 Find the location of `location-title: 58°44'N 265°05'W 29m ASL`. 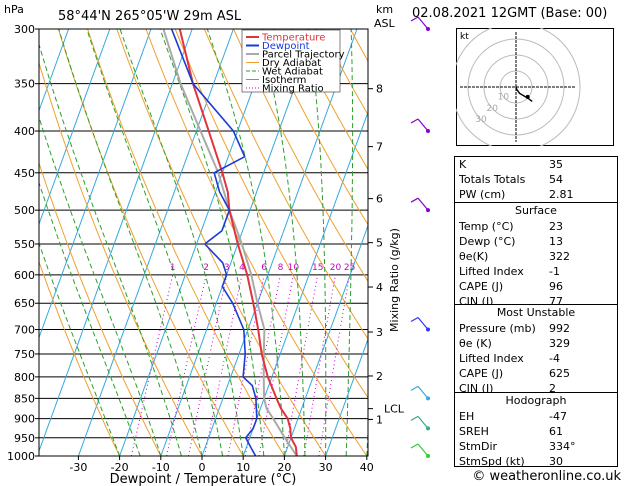

location-title: 58°44'N 265°05'W 29m ASL is located at coordinates (150, 16).